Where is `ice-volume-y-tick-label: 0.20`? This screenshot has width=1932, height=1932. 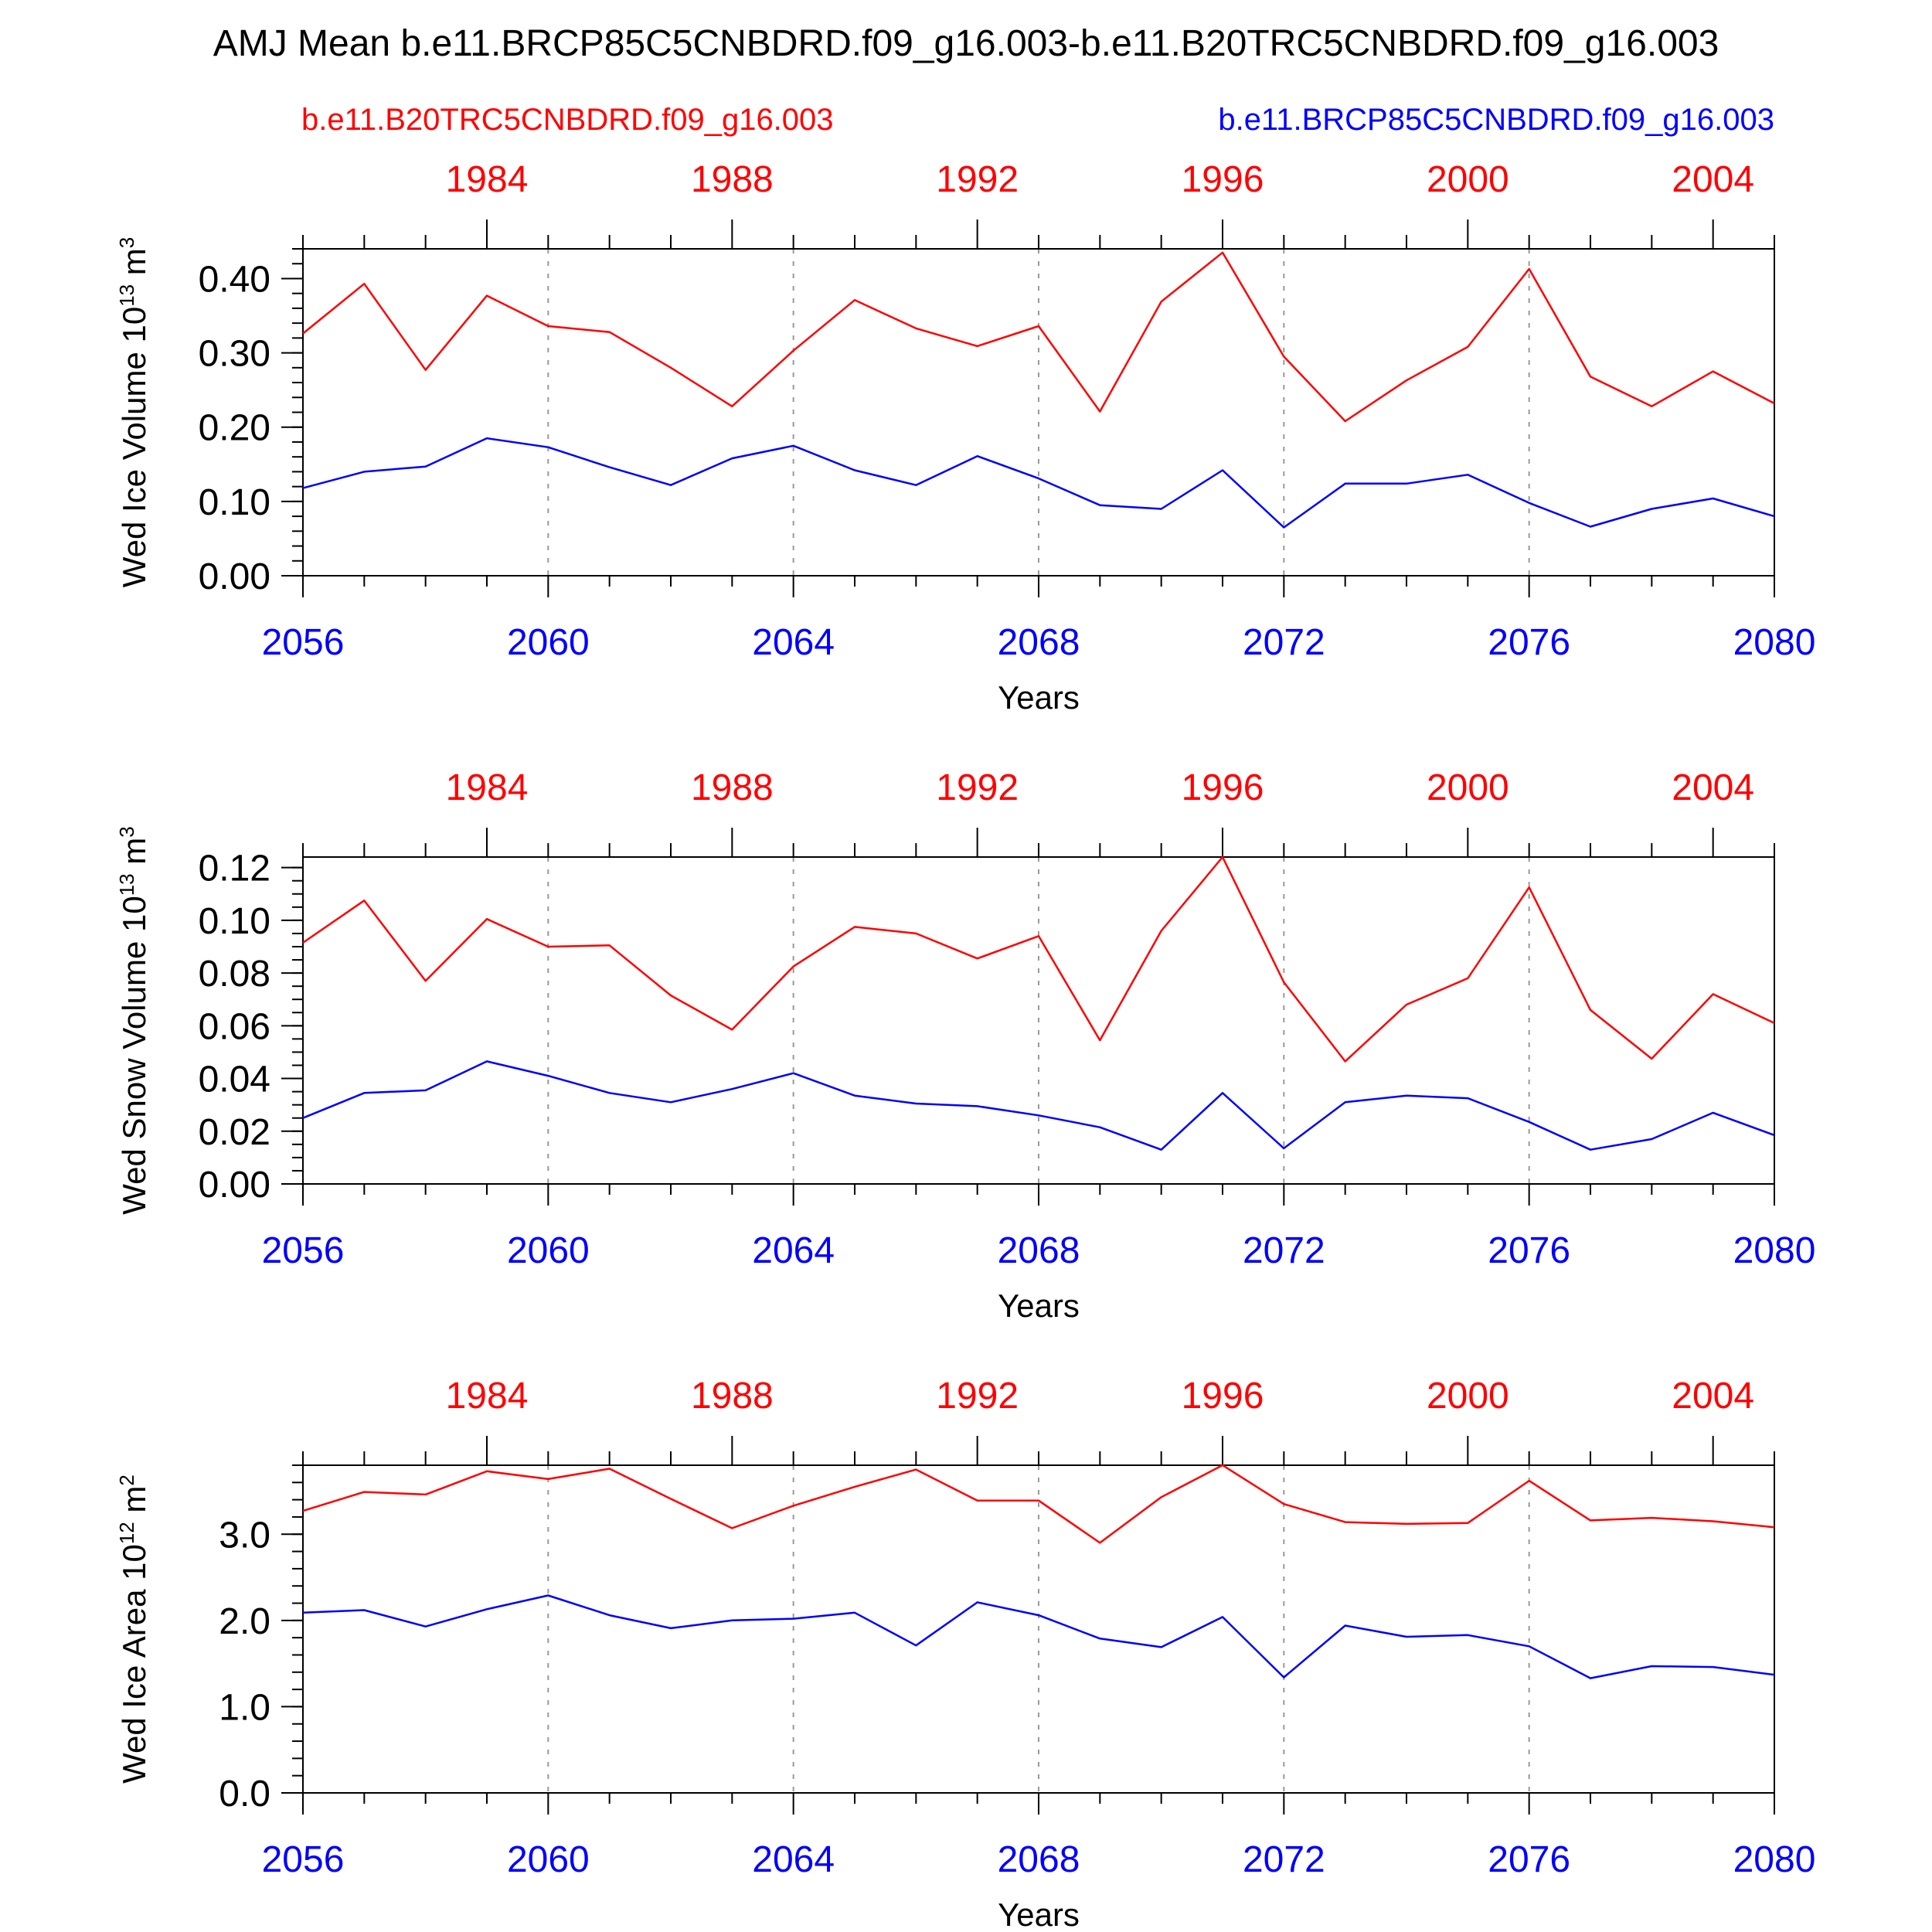 ice-volume-y-tick-label: 0.20 is located at coordinates (235, 428).